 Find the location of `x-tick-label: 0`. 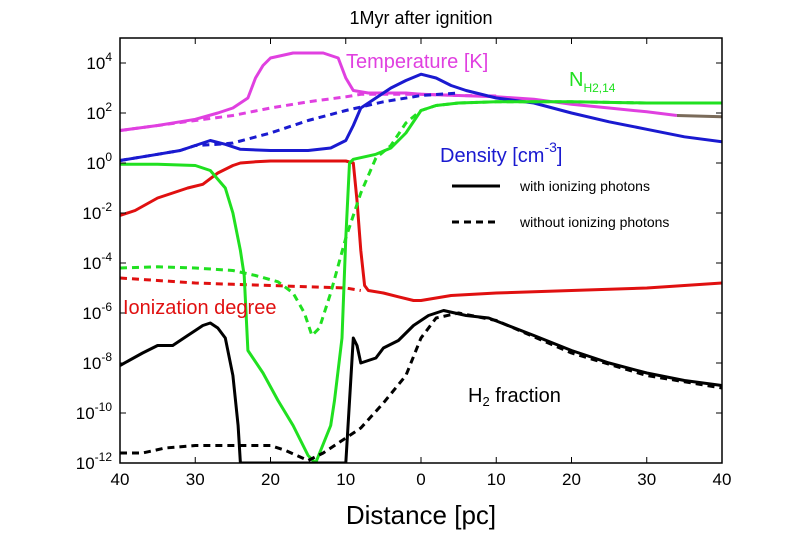

x-tick-label: 0 is located at coordinates (420, 479).